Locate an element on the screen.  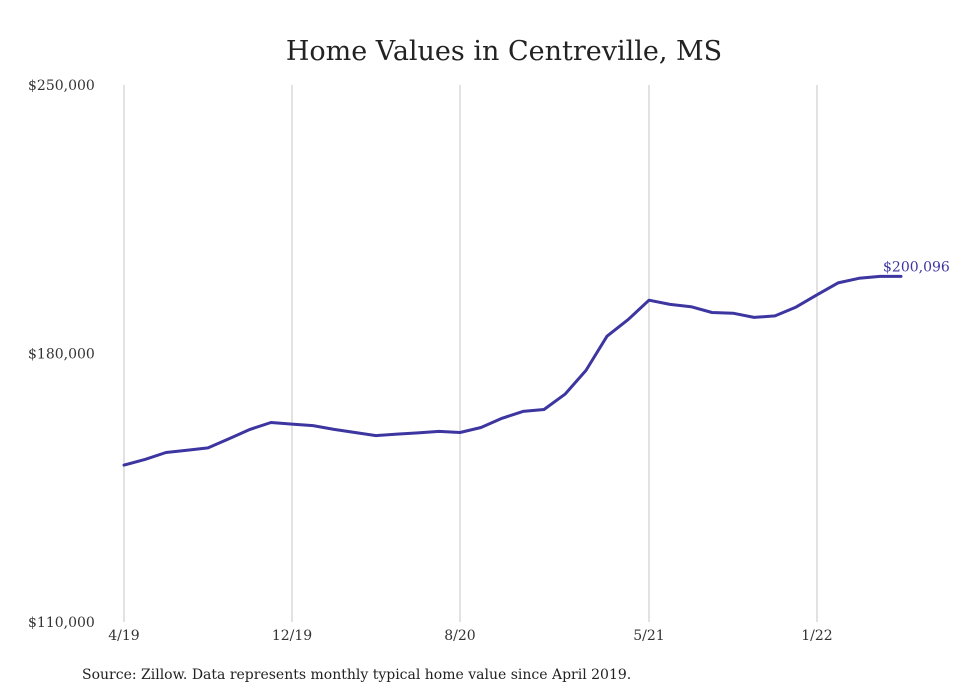
chart-title: Home Values in Centreville, MS is located at coordinates (504, 51).